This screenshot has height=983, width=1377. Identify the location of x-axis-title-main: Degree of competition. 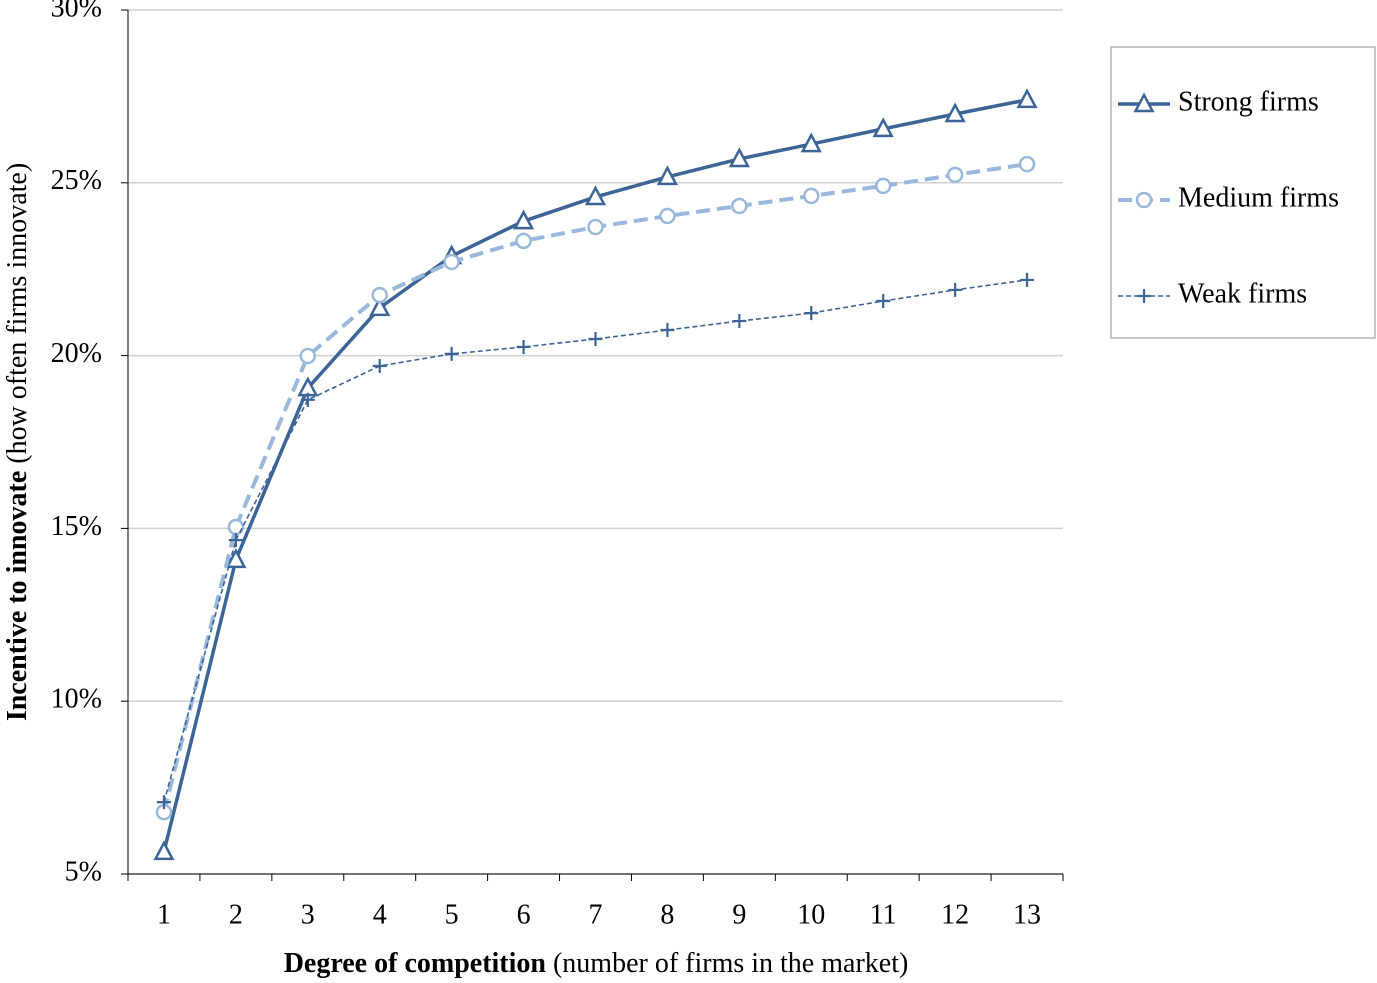
(415, 963).